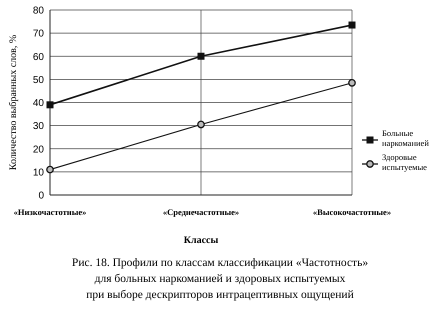 The height and width of the screenshot is (330, 440). I want to click on legend-label: Здоровые испытуемые, so click(405, 162).